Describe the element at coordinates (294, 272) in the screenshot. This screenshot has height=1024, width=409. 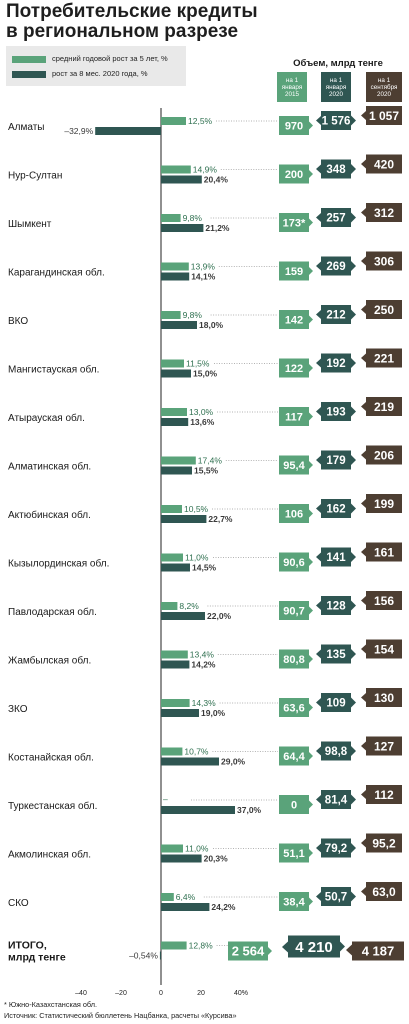
I see `volume-2015-box-label: 159` at that location.